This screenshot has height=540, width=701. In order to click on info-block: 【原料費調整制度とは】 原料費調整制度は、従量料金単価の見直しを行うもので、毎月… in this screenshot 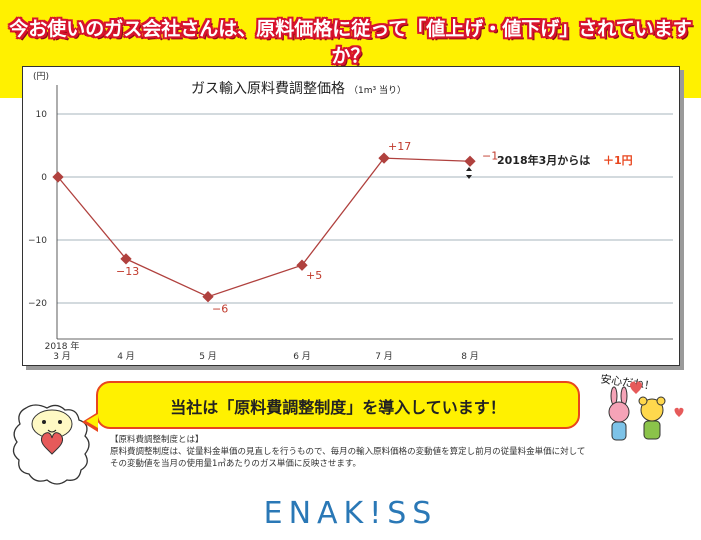, I will do `click(390, 452)`.